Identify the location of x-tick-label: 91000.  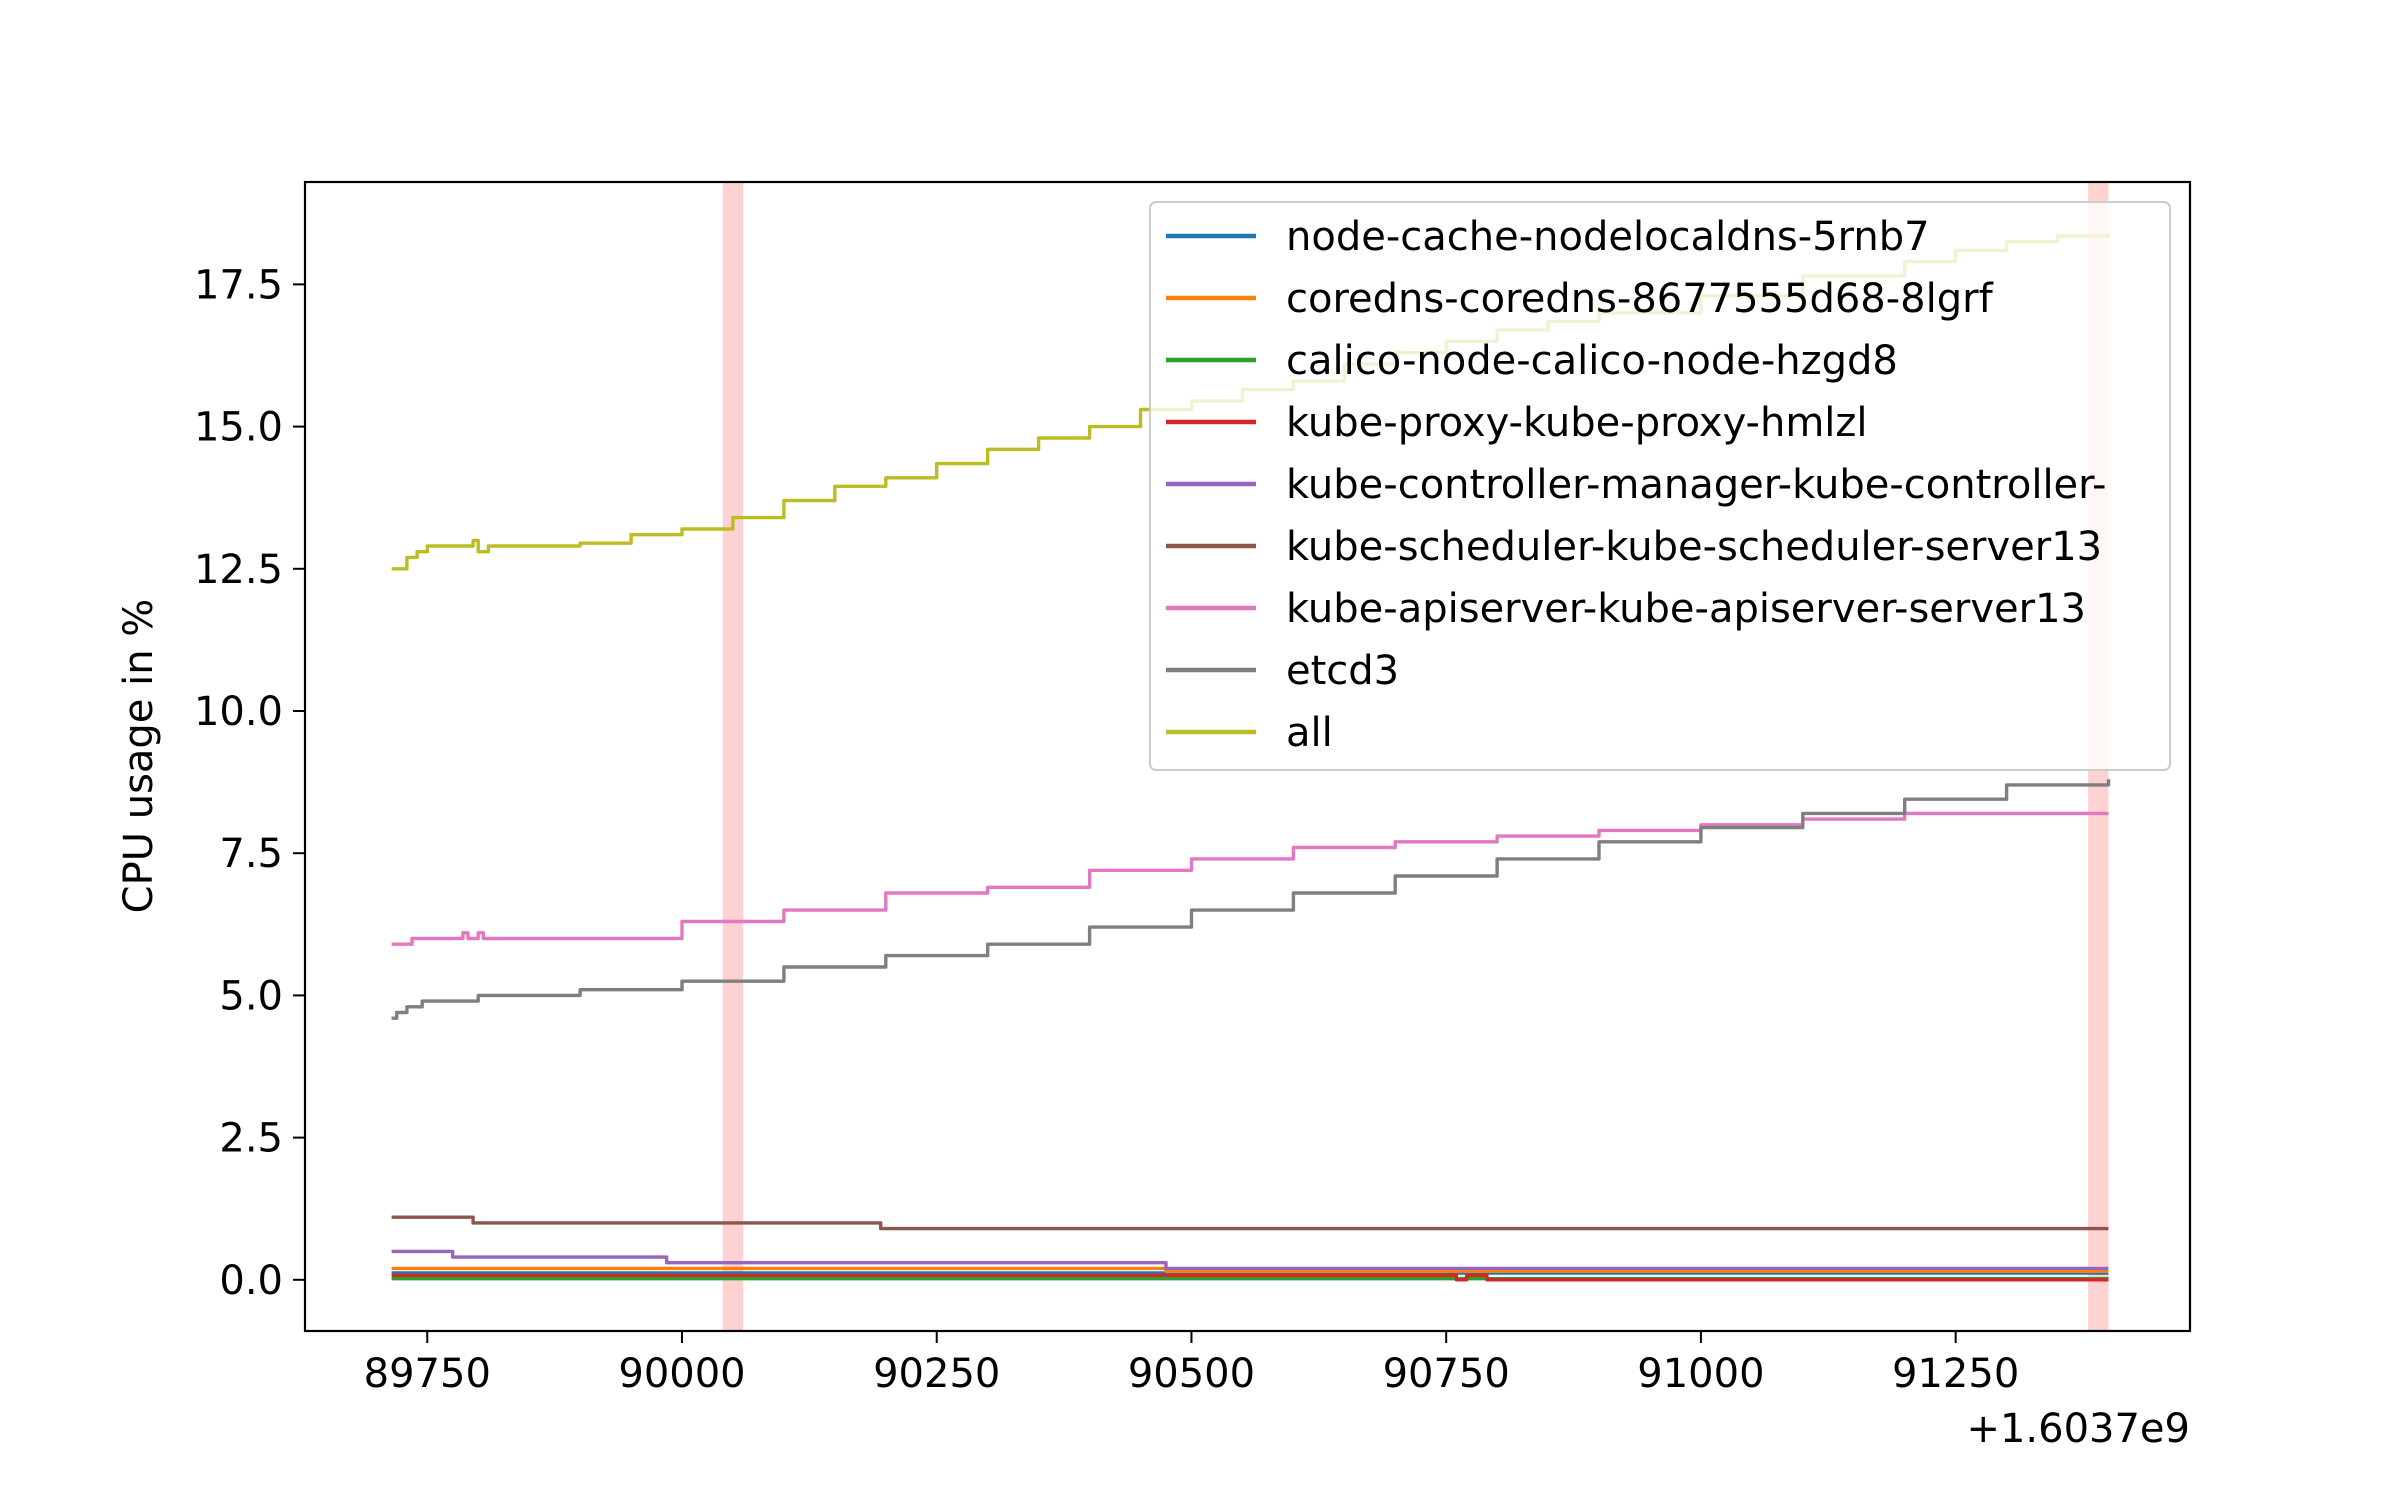
(1700, 1374).